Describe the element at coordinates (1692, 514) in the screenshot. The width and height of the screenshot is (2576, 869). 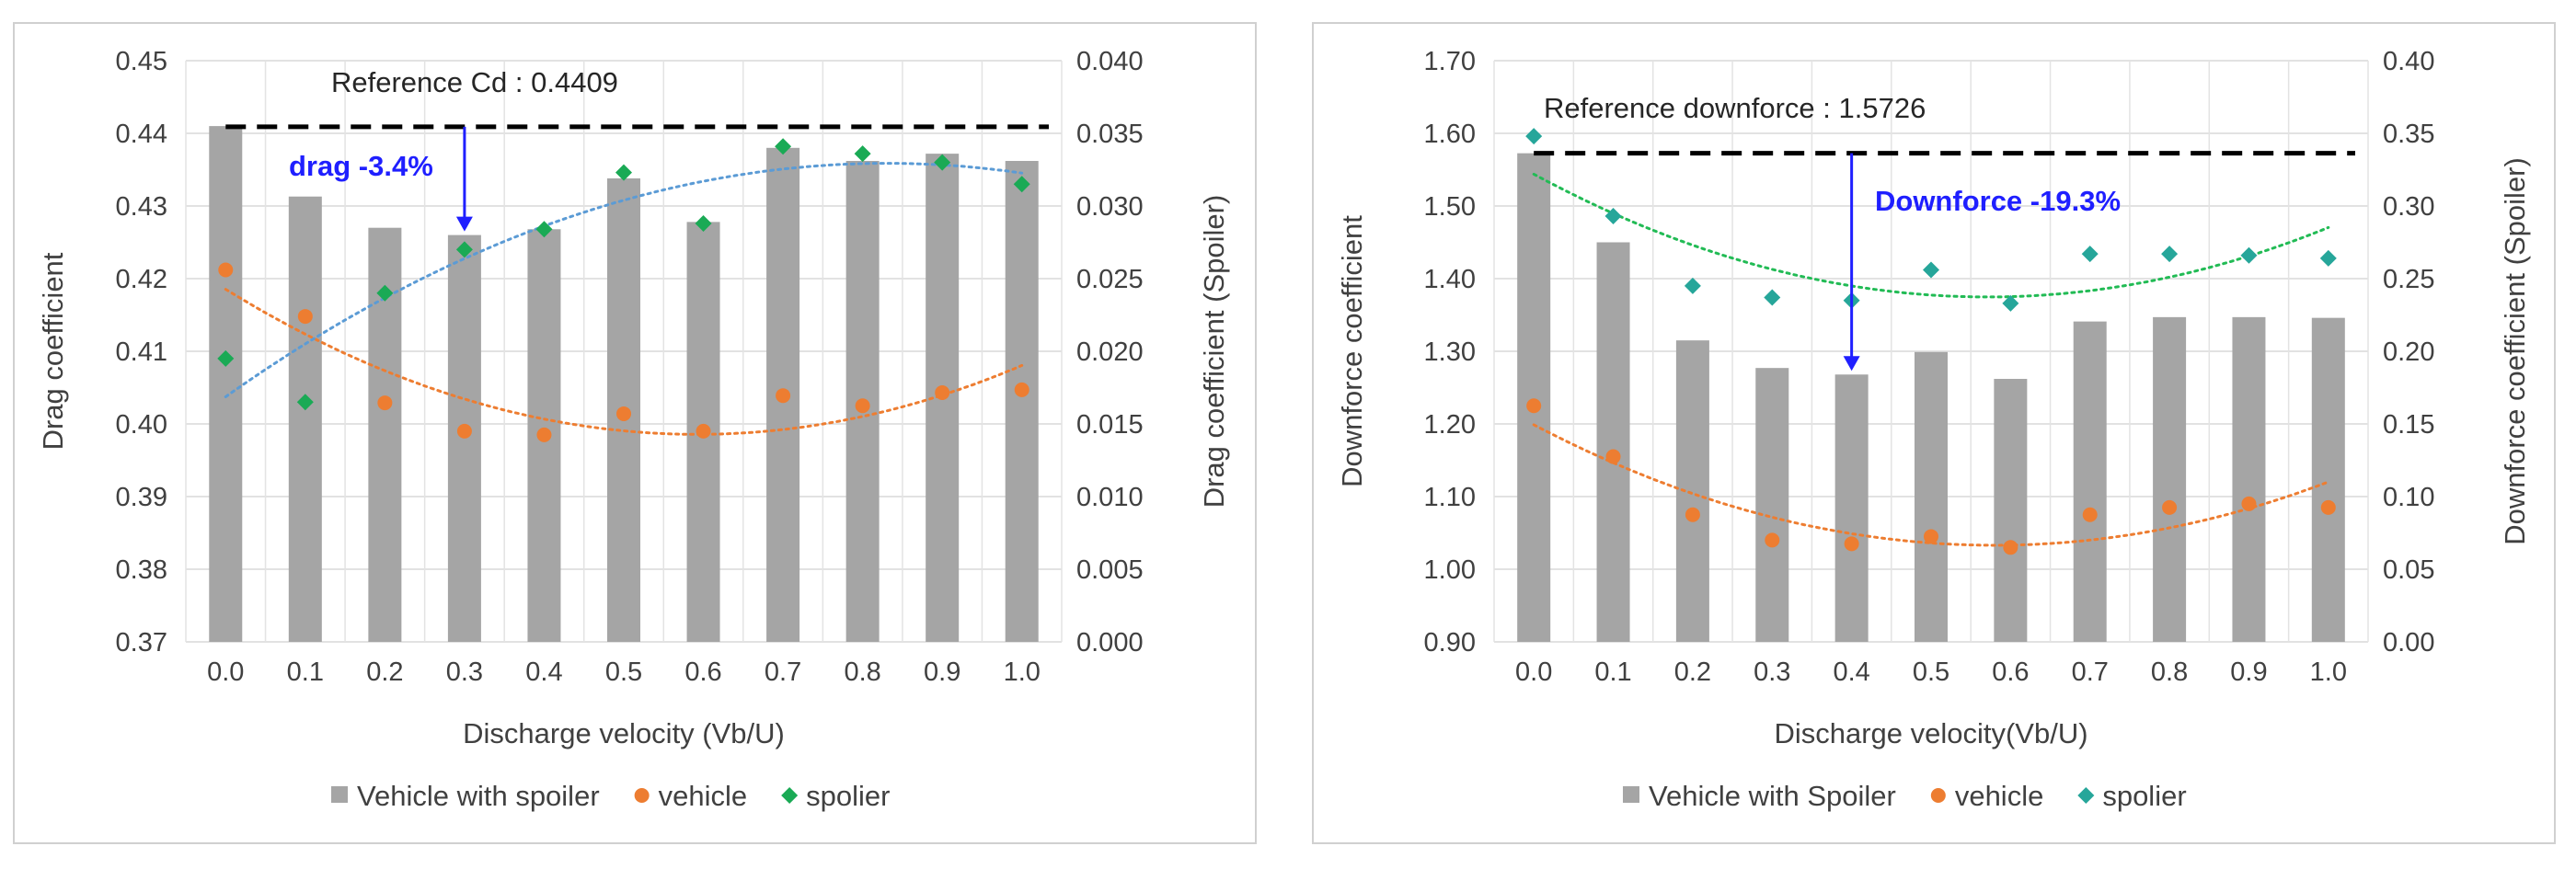
I see `vehicle-point-0.2` at that location.